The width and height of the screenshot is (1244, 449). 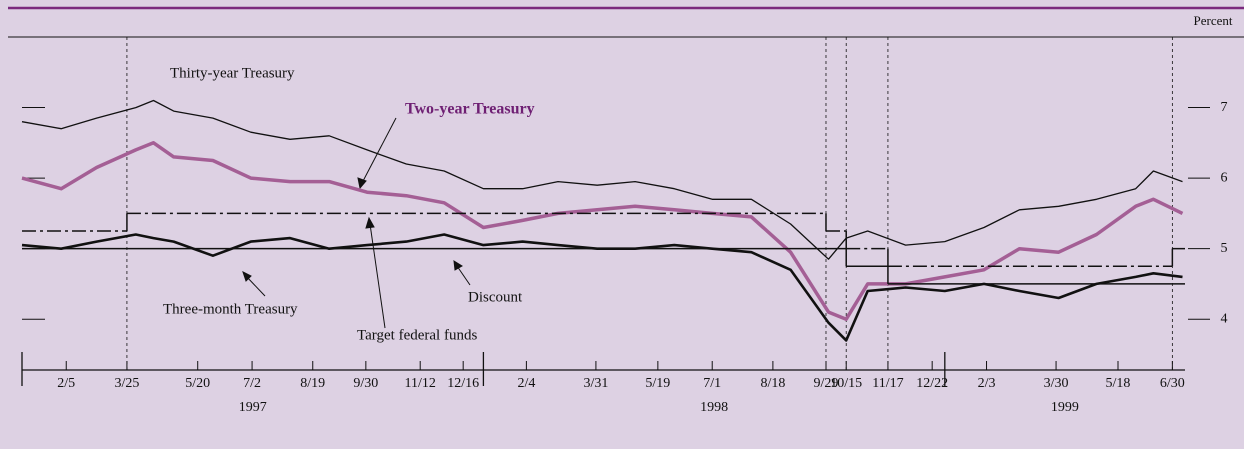 What do you see at coordinates (1224, 177) in the screenshot?
I see `y-tick-label: 6` at bounding box center [1224, 177].